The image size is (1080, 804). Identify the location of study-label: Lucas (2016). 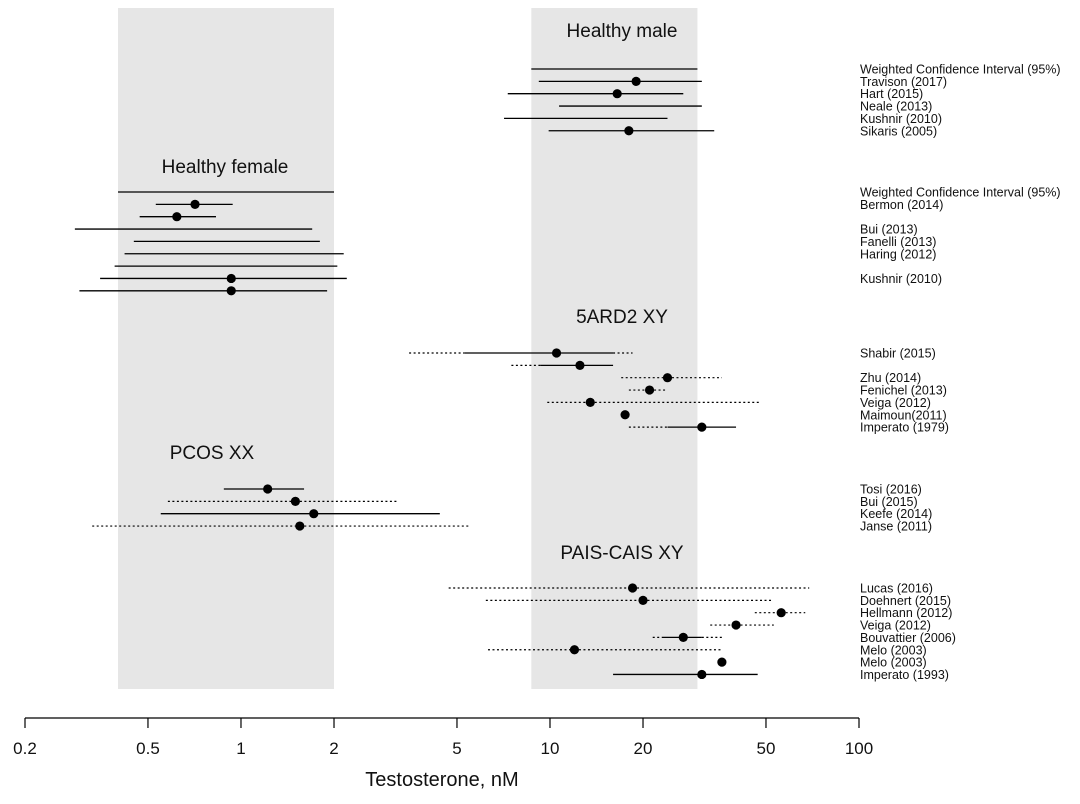
(896, 589).